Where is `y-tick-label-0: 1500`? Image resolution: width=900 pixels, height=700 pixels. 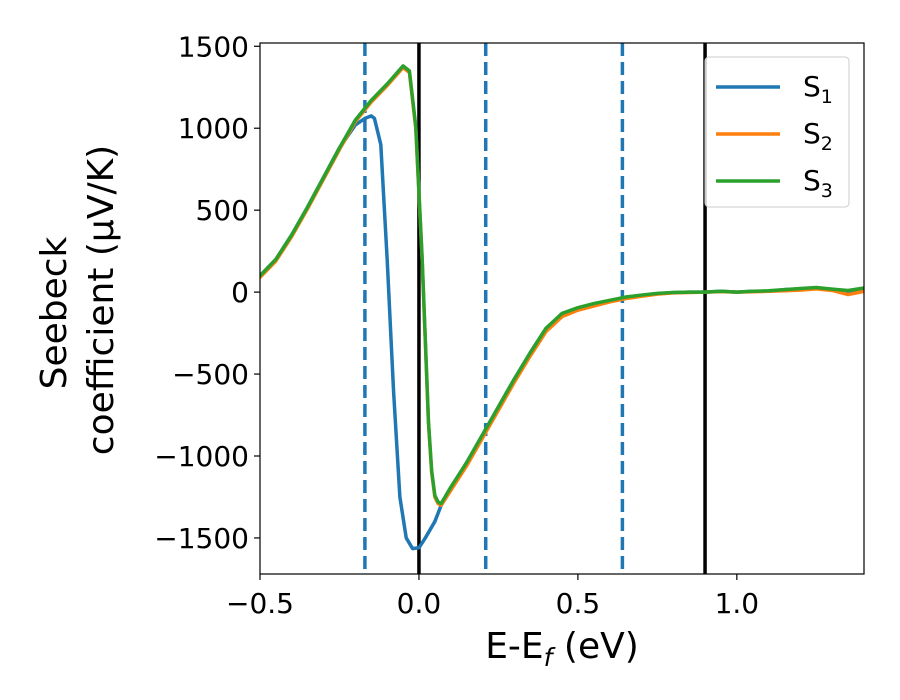 y-tick-label-0: 1500 is located at coordinates (213, 46).